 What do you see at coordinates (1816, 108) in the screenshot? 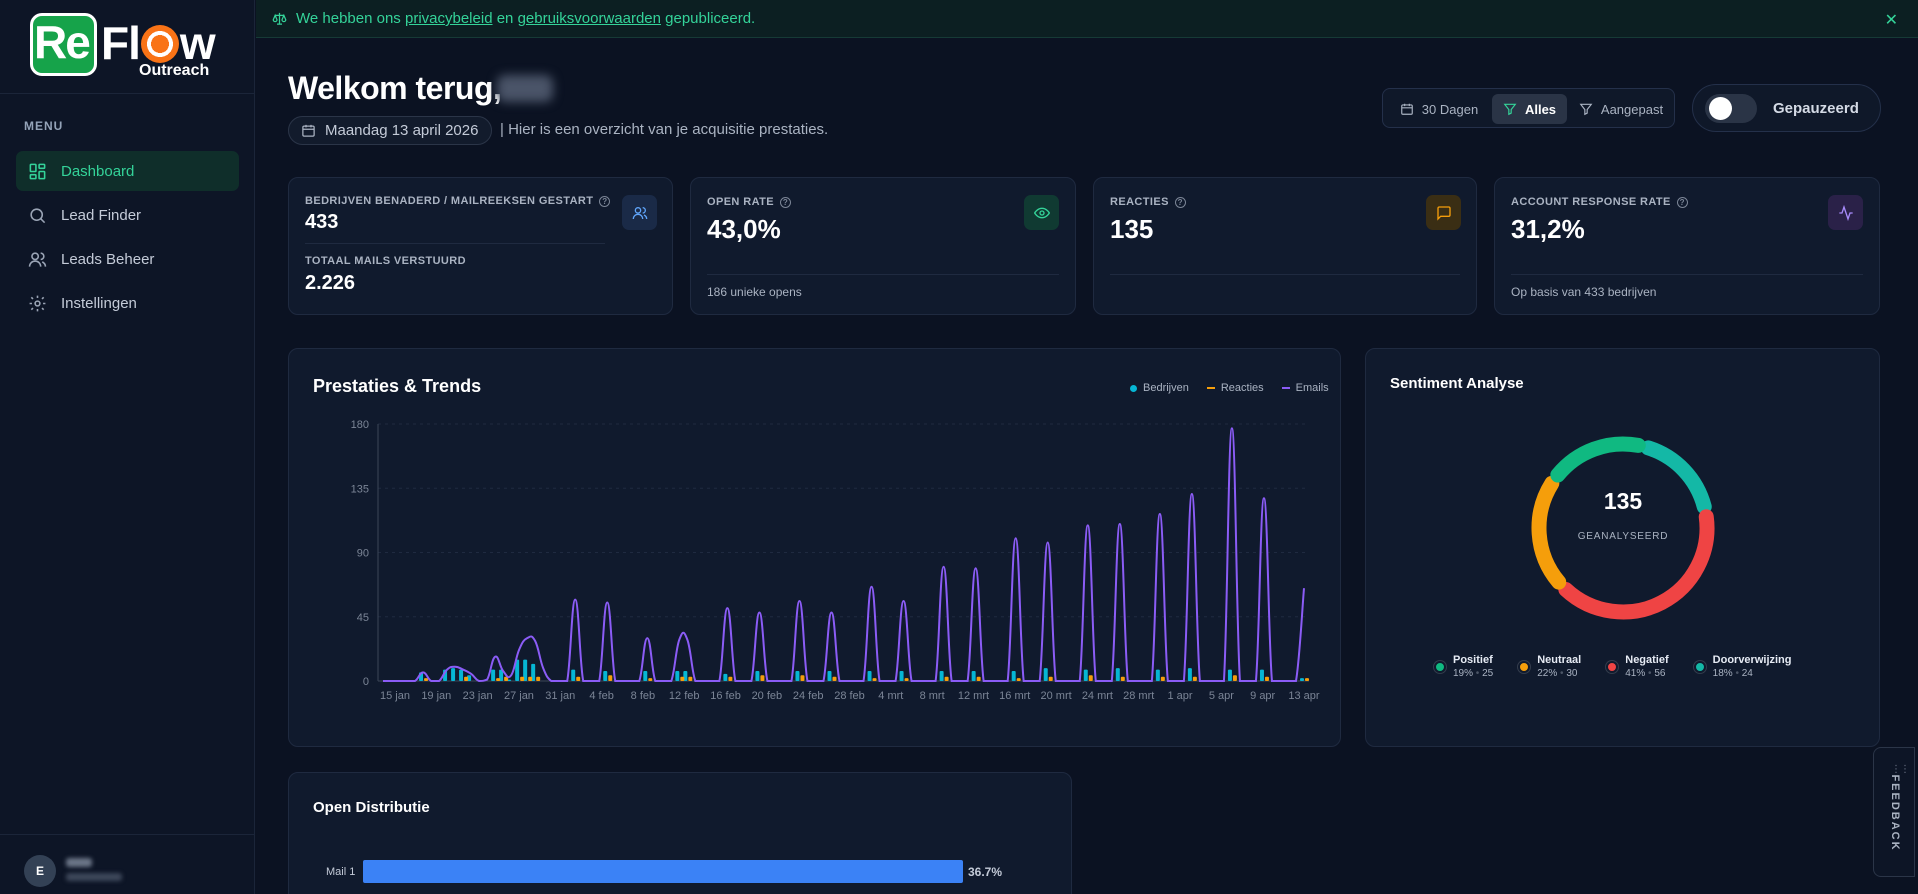
I see `toggle-label: Gepauzeerd` at bounding box center [1816, 108].